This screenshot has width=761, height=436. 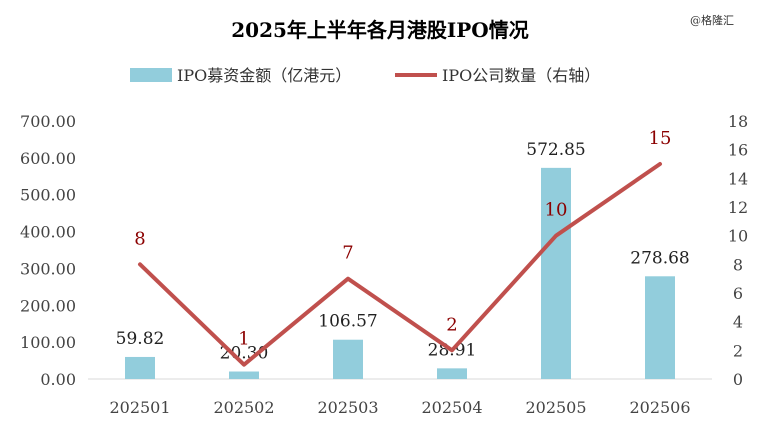 What do you see at coordinates (140, 339) in the screenshot?
I see `bar-value-label: 59.82` at bounding box center [140, 339].